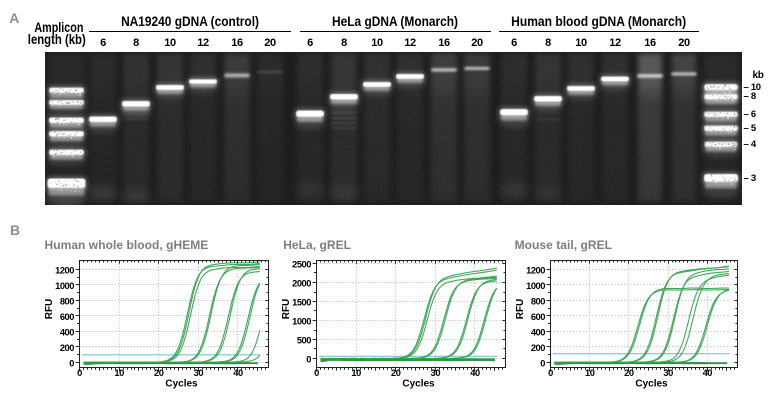 This screenshot has height=403, width=777. What do you see at coordinates (301, 284) in the screenshot?
I see `svg-text: 2000` at bounding box center [301, 284].